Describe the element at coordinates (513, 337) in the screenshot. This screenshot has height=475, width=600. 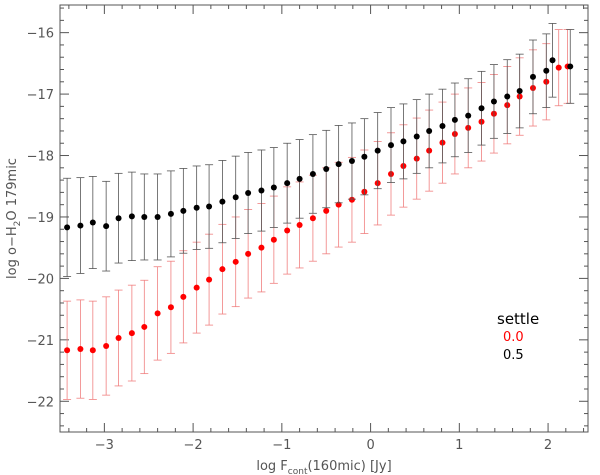
I see `legend-entry-settle-0-0: 0.0` at that location.